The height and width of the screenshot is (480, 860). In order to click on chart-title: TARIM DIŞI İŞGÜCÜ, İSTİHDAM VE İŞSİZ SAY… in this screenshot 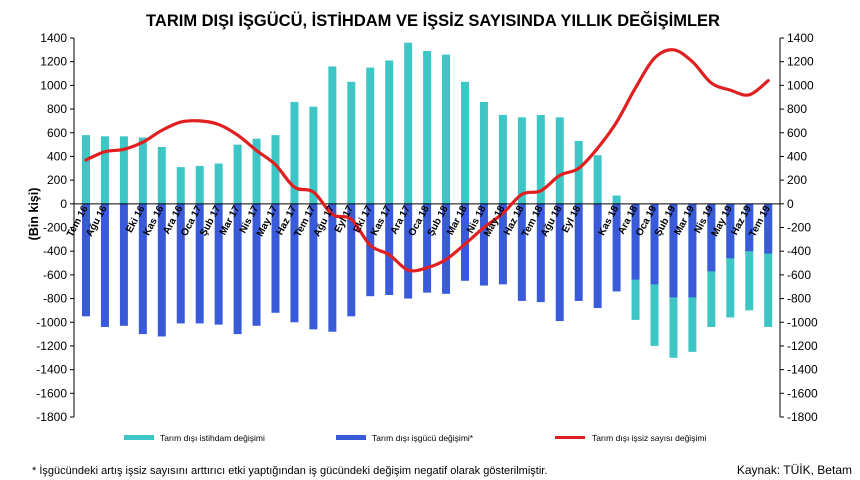, I will do `click(433, 20)`.